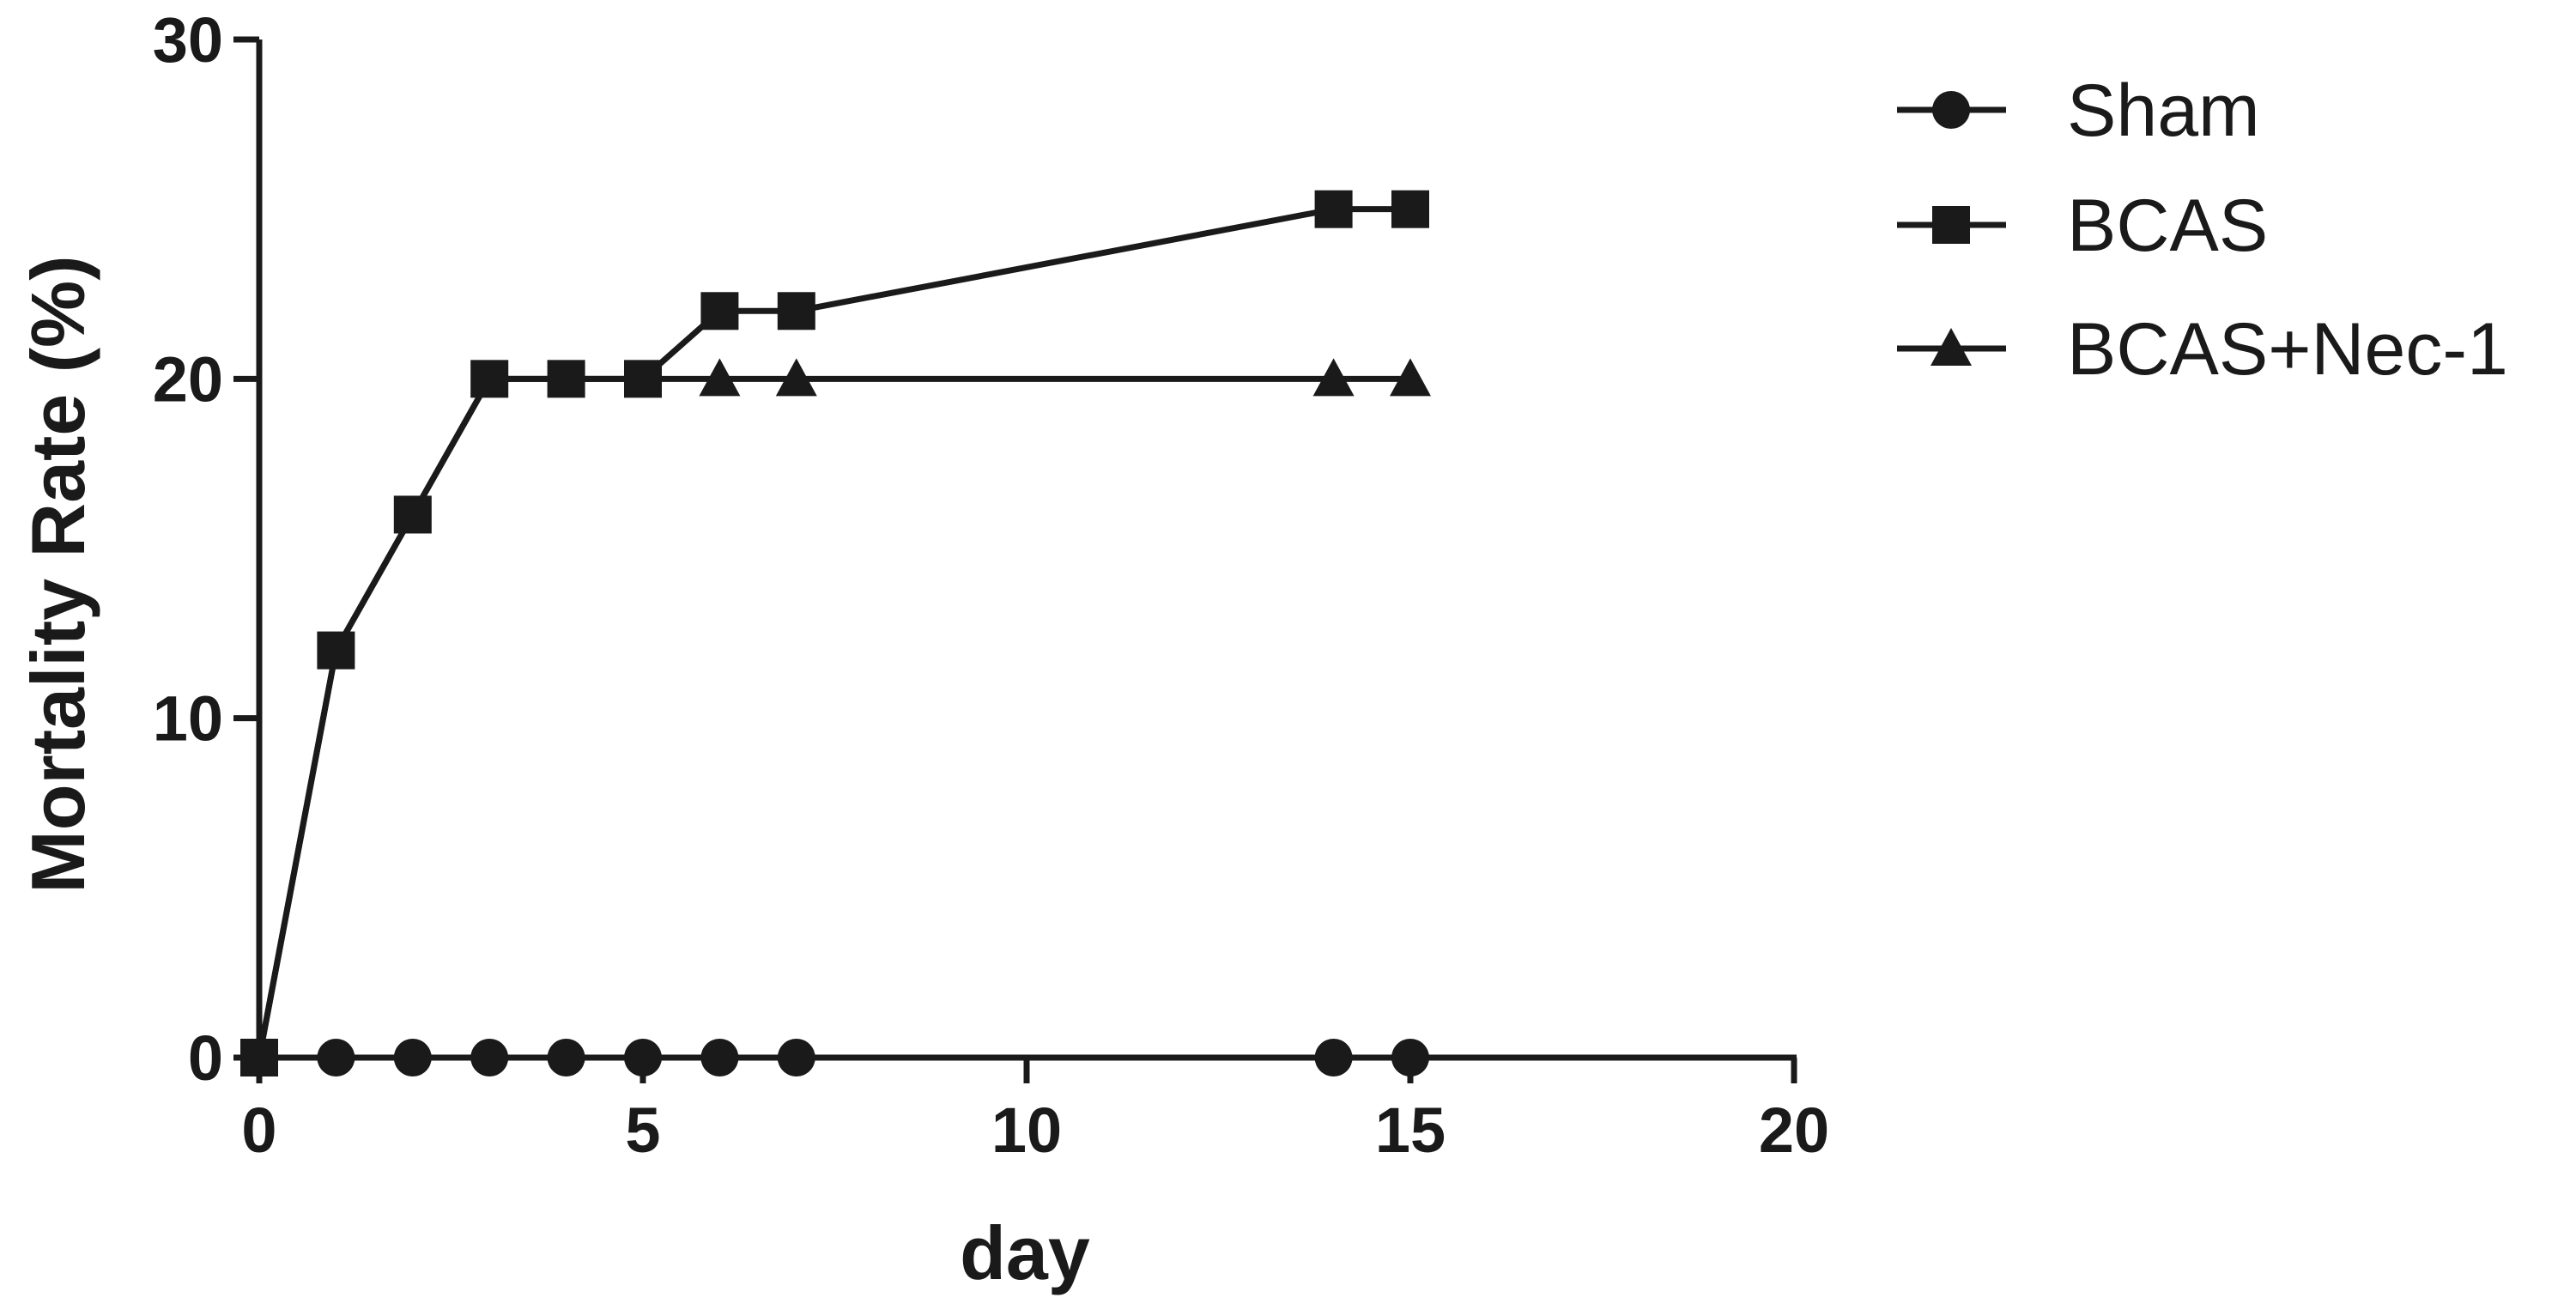 The image size is (2576, 1316). What do you see at coordinates (188, 379) in the screenshot?
I see `y-tick-label: 20` at bounding box center [188, 379].